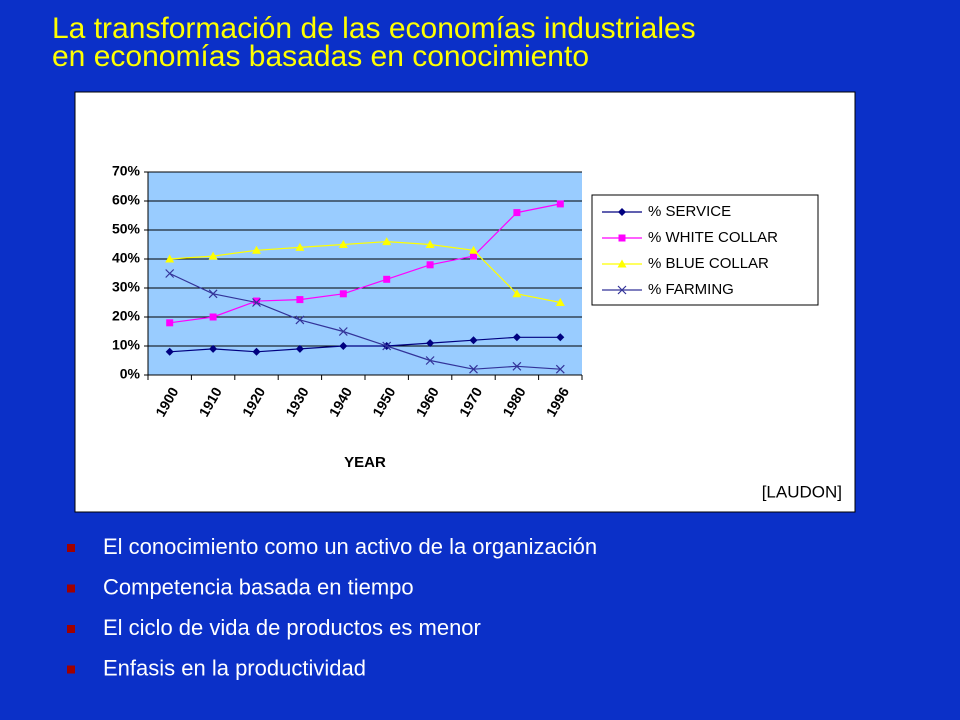 This screenshot has height=720, width=960. Describe the element at coordinates (126, 171) in the screenshot. I see `y-tick-label: 70%` at that location.